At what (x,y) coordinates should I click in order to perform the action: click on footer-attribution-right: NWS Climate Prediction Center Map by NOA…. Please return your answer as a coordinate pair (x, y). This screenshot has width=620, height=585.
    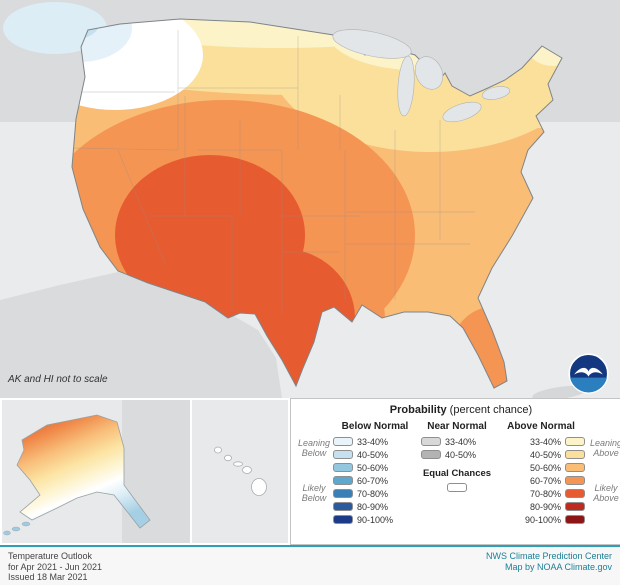
    Looking at the image, I should click on (549, 562).